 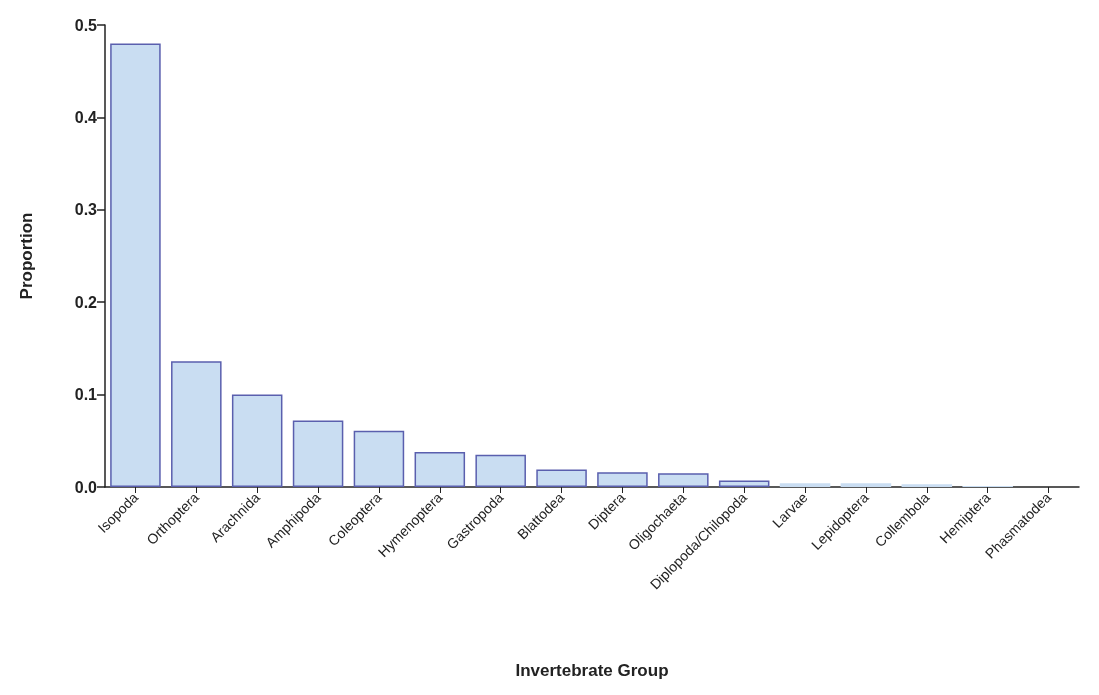 What do you see at coordinates (86, 302) in the screenshot?
I see `y-tick-label: 0.2` at bounding box center [86, 302].